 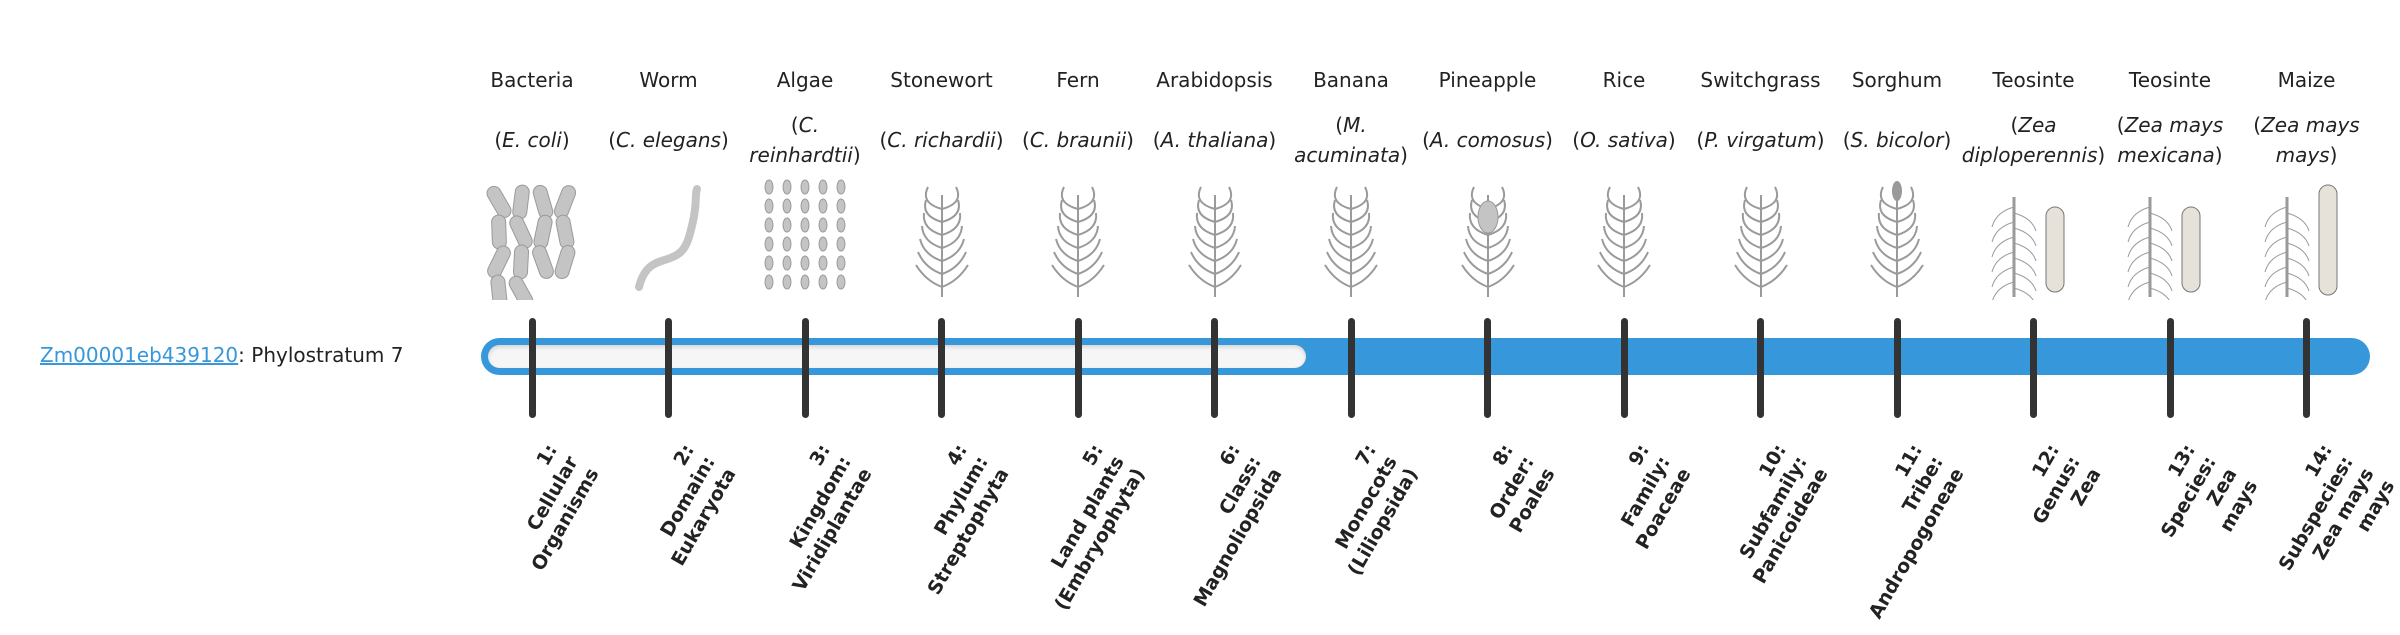 I want to click on stratum-rank-label: 4: Phylum: Streptophyta, so click(x=940, y=531).